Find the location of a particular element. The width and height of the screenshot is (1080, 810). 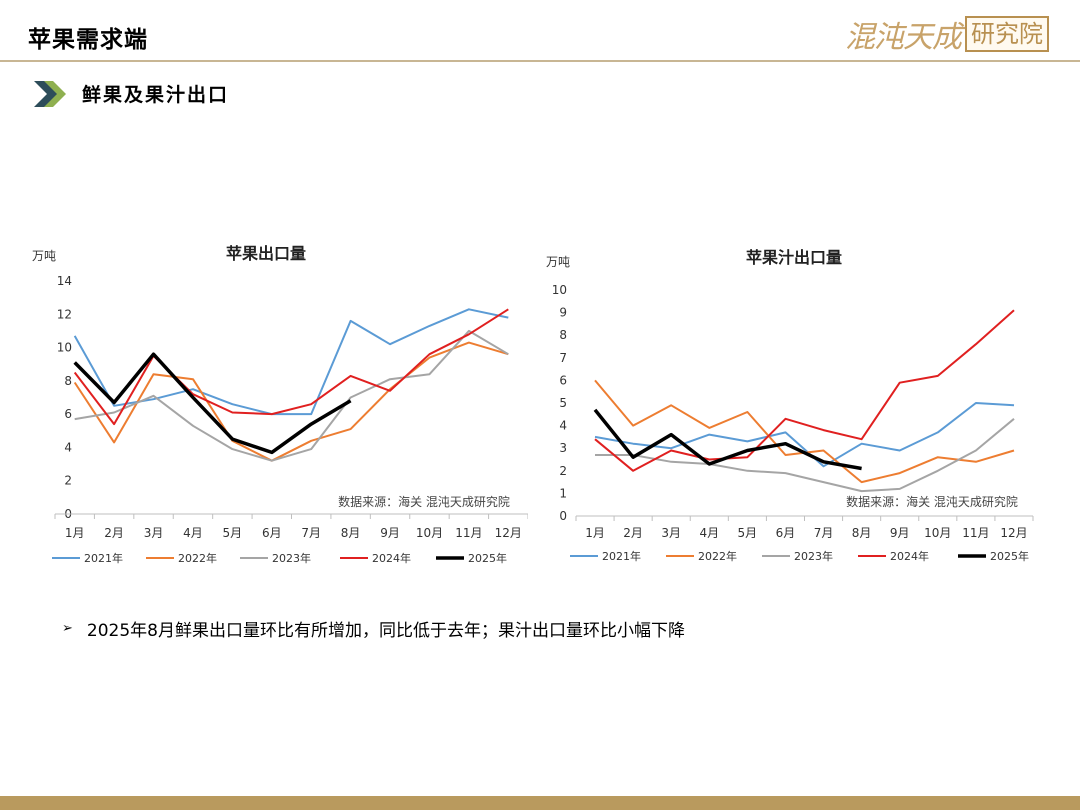

y-tick-label: 1 is located at coordinates (563, 493).